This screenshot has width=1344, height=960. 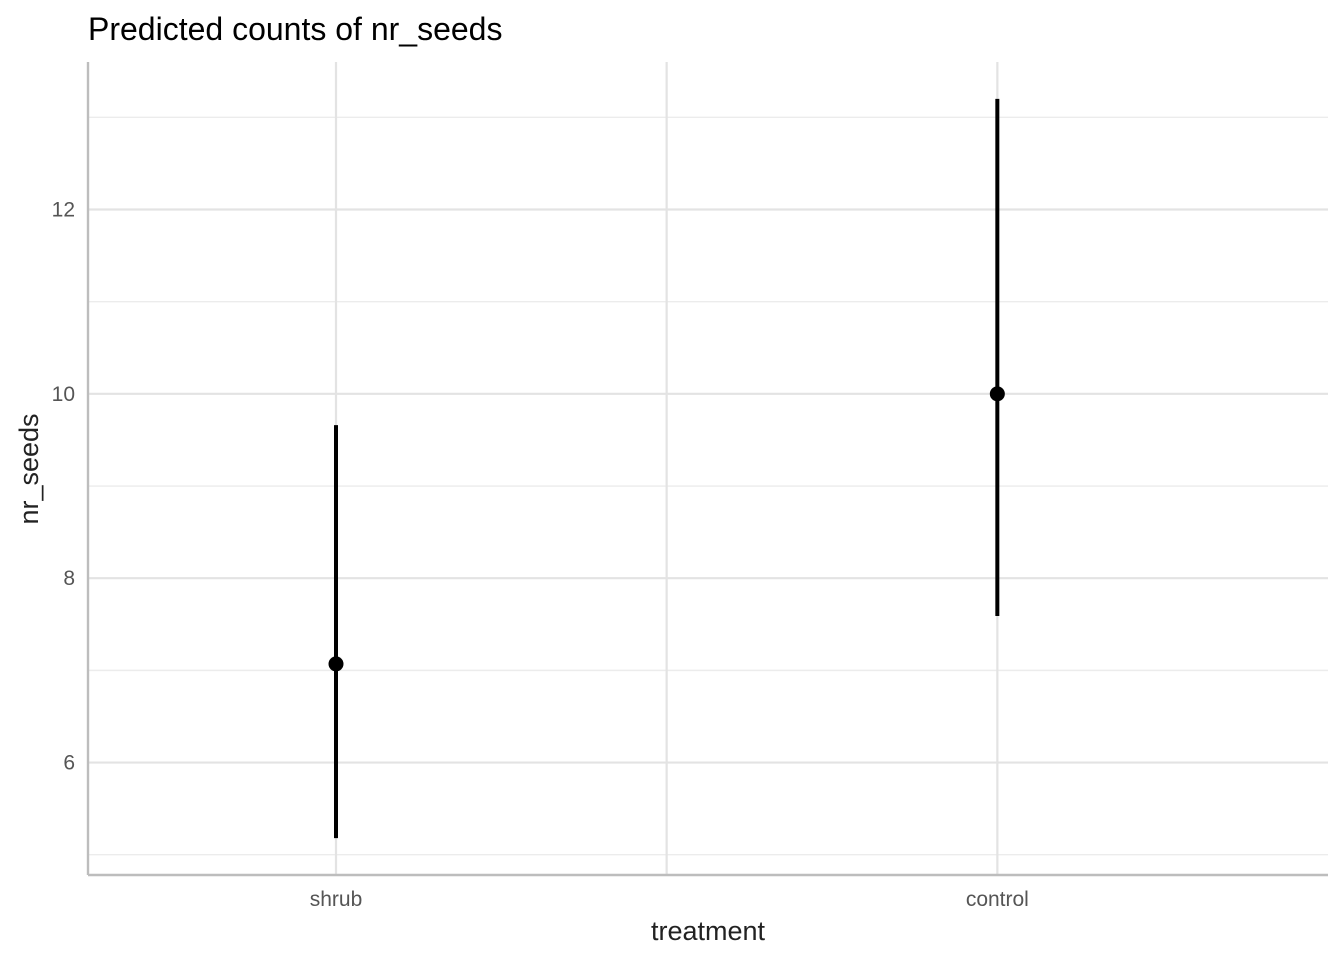 I want to click on y-axis-title: nr_seeds, so click(x=29, y=468).